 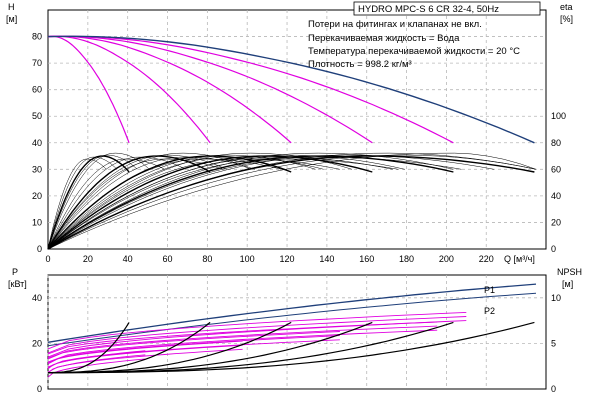 I want to click on power-axis-unit: [кВт], so click(x=17, y=284).